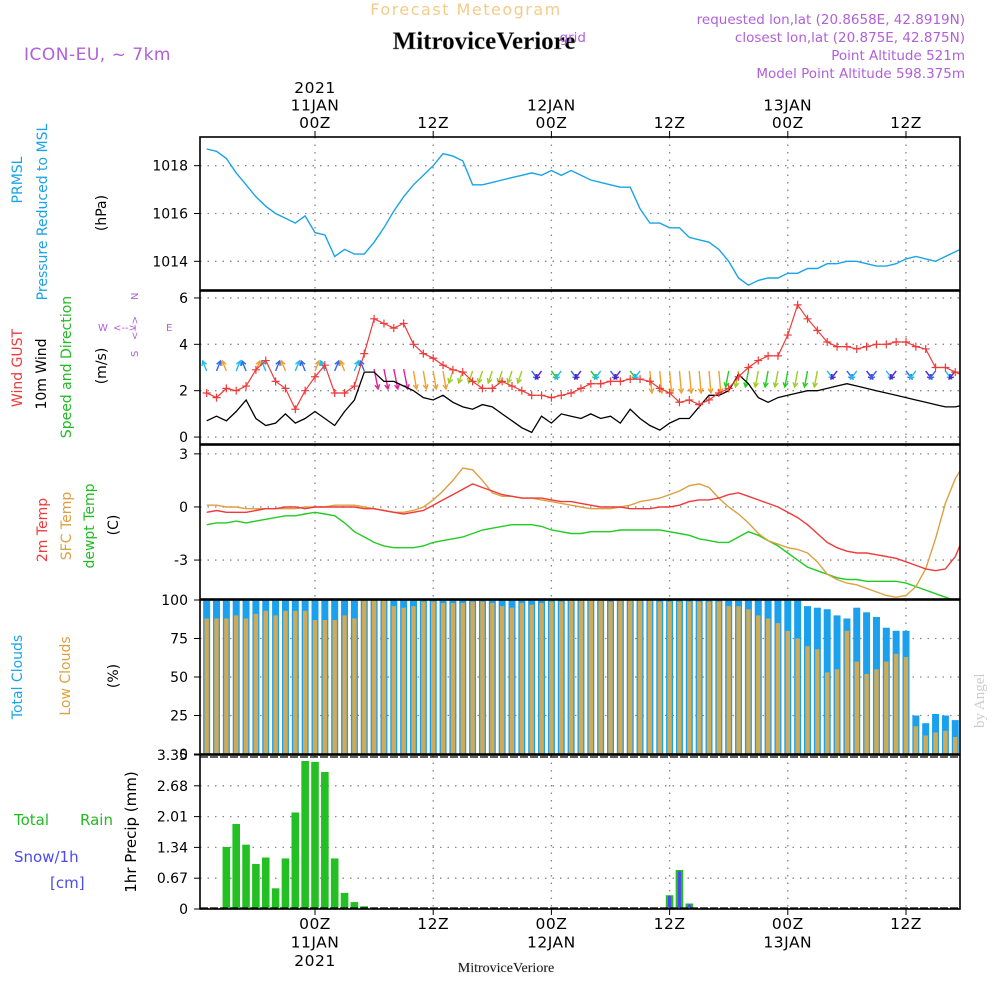 Image resolution: width=1000 pixels, height=1000 pixels. Describe the element at coordinates (183, 299) in the screenshot. I see `y-tick-label: 6` at that location.